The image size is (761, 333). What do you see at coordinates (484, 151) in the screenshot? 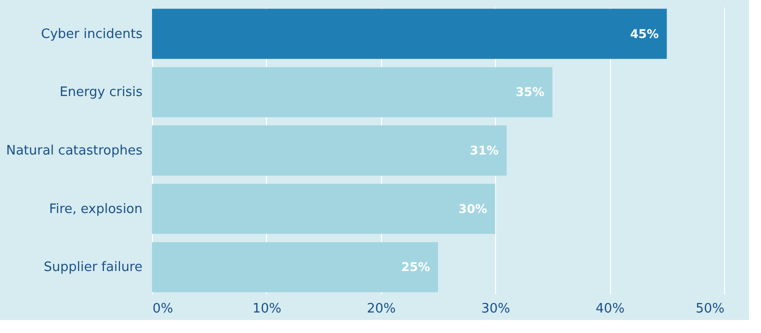
I see `data-label: 31%` at bounding box center [484, 151].